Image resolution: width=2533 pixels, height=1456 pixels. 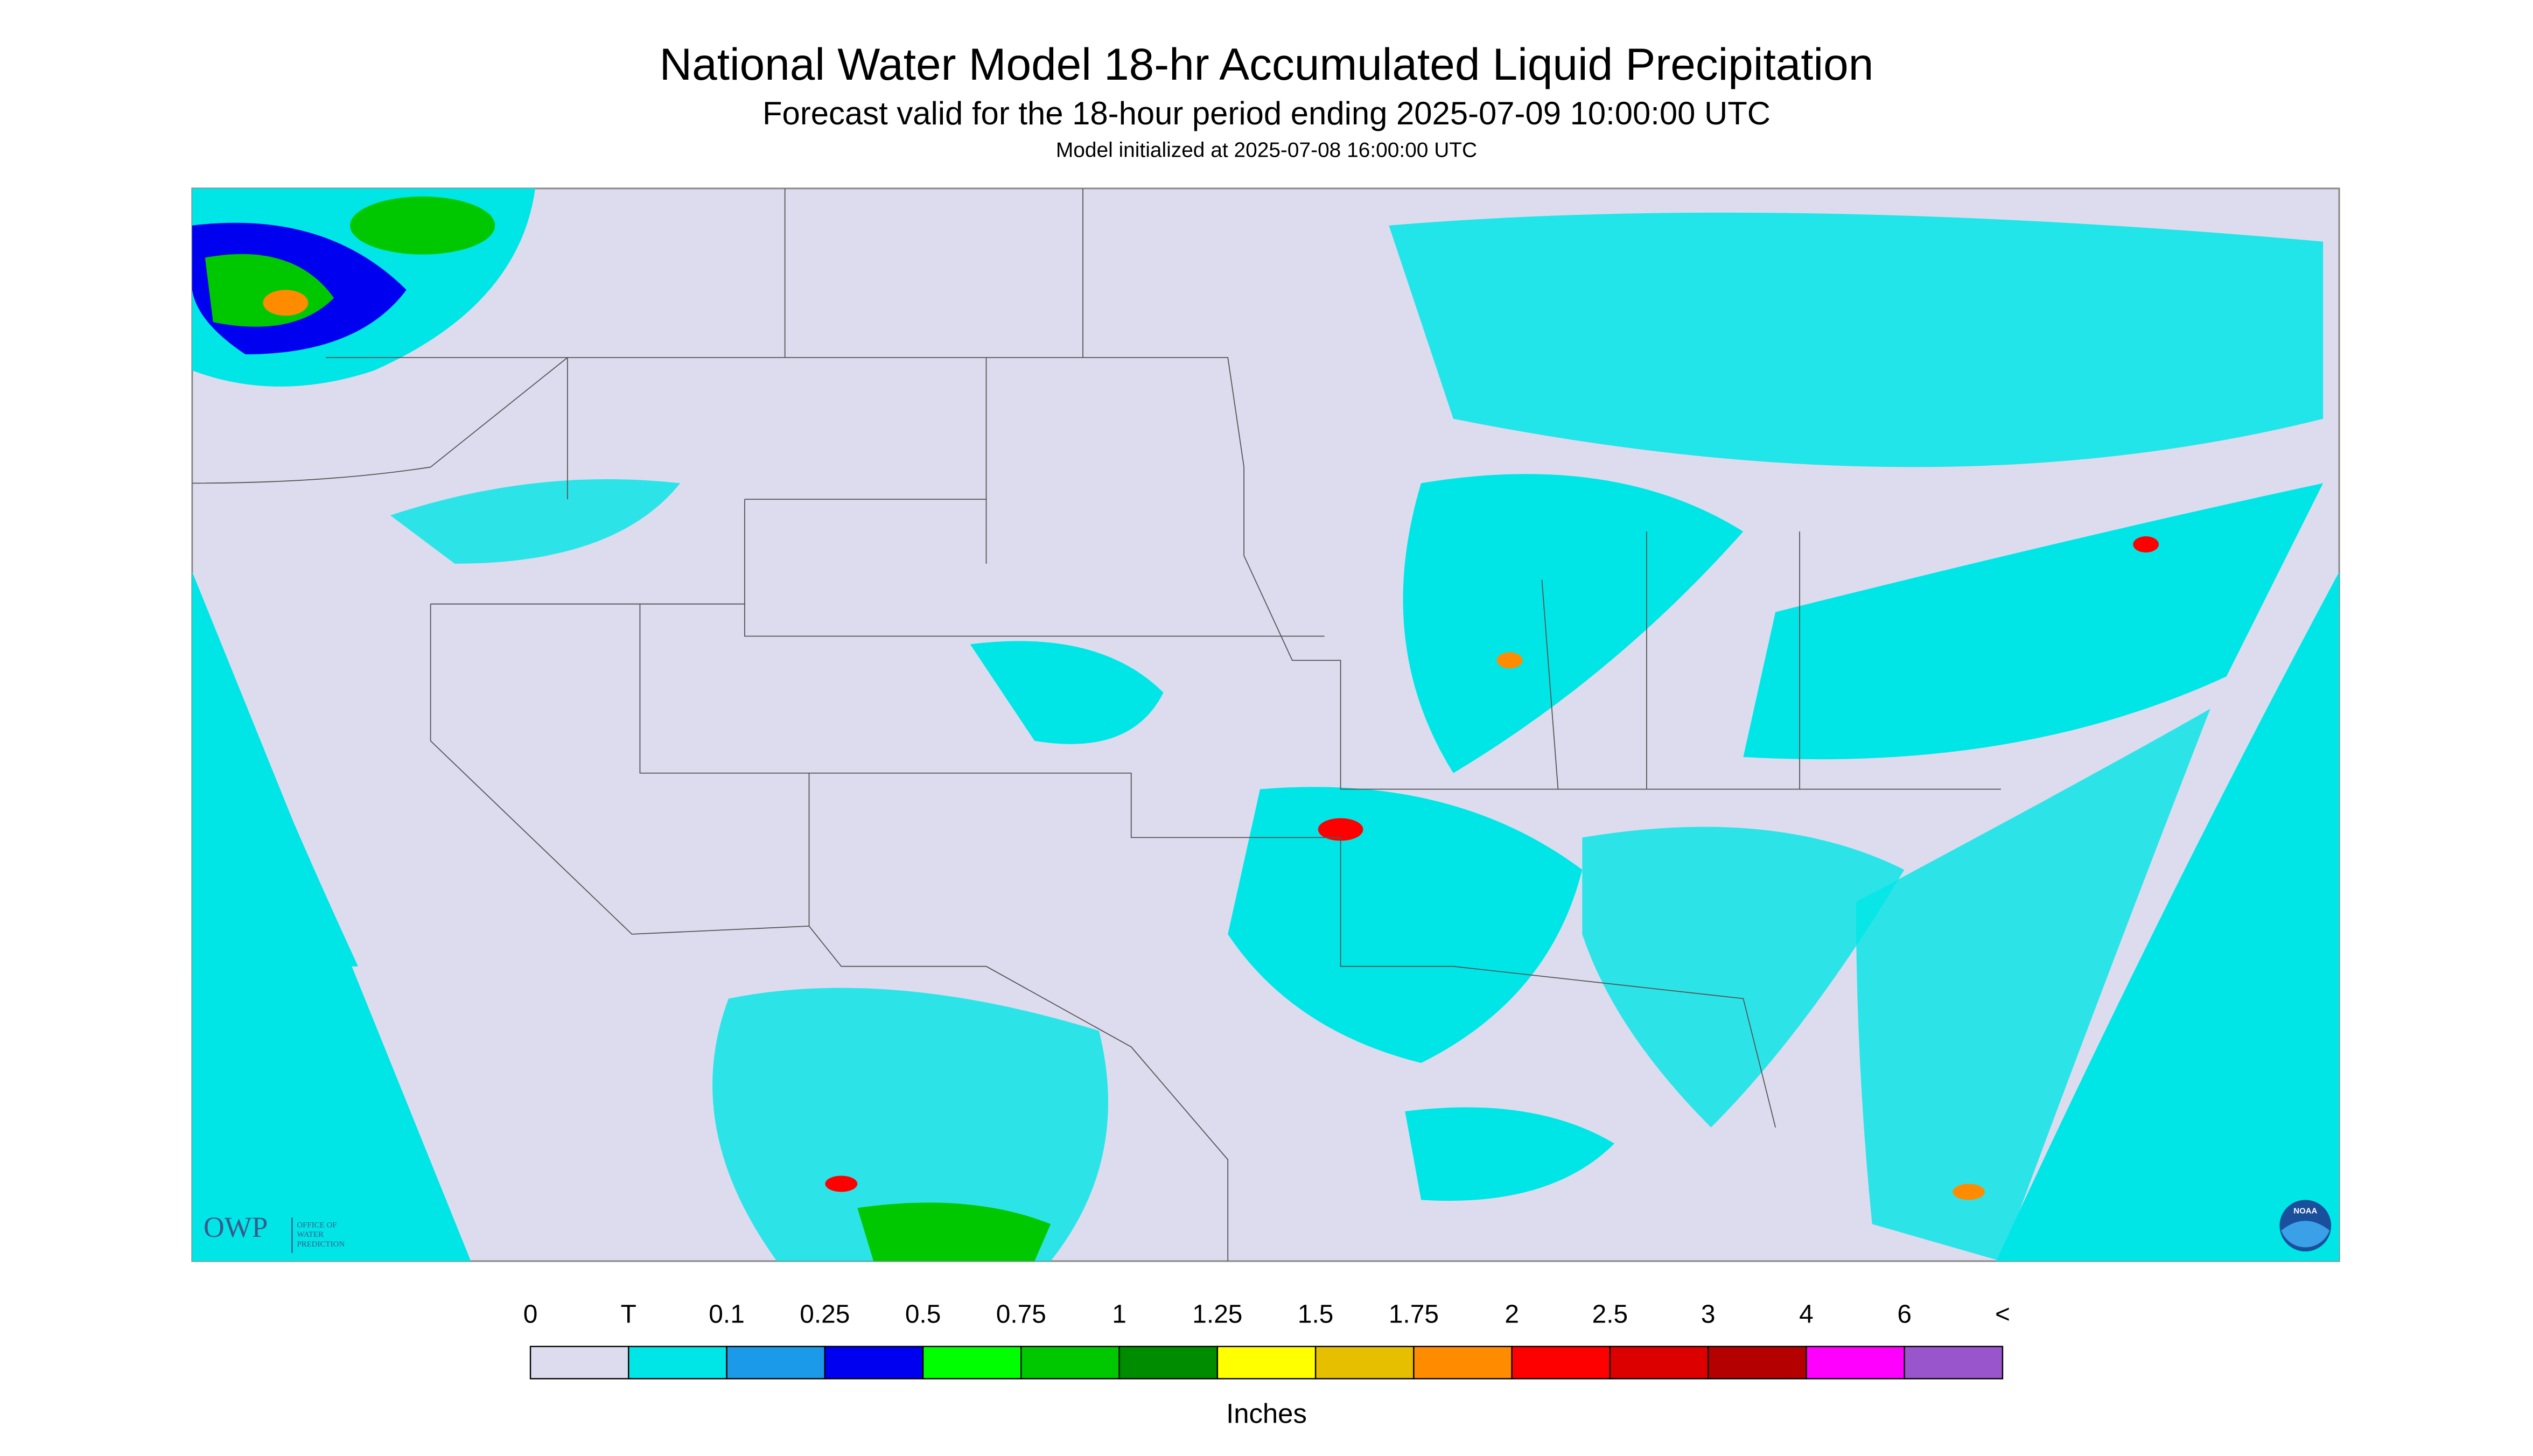 I want to click on legend-label: 0.5, so click(x=923, y=1314).